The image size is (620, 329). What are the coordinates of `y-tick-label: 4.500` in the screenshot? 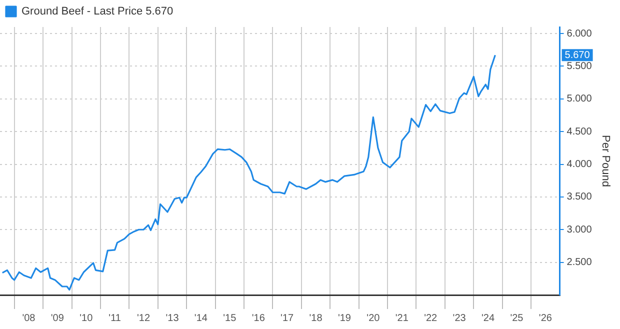 It's located at (579, 132).